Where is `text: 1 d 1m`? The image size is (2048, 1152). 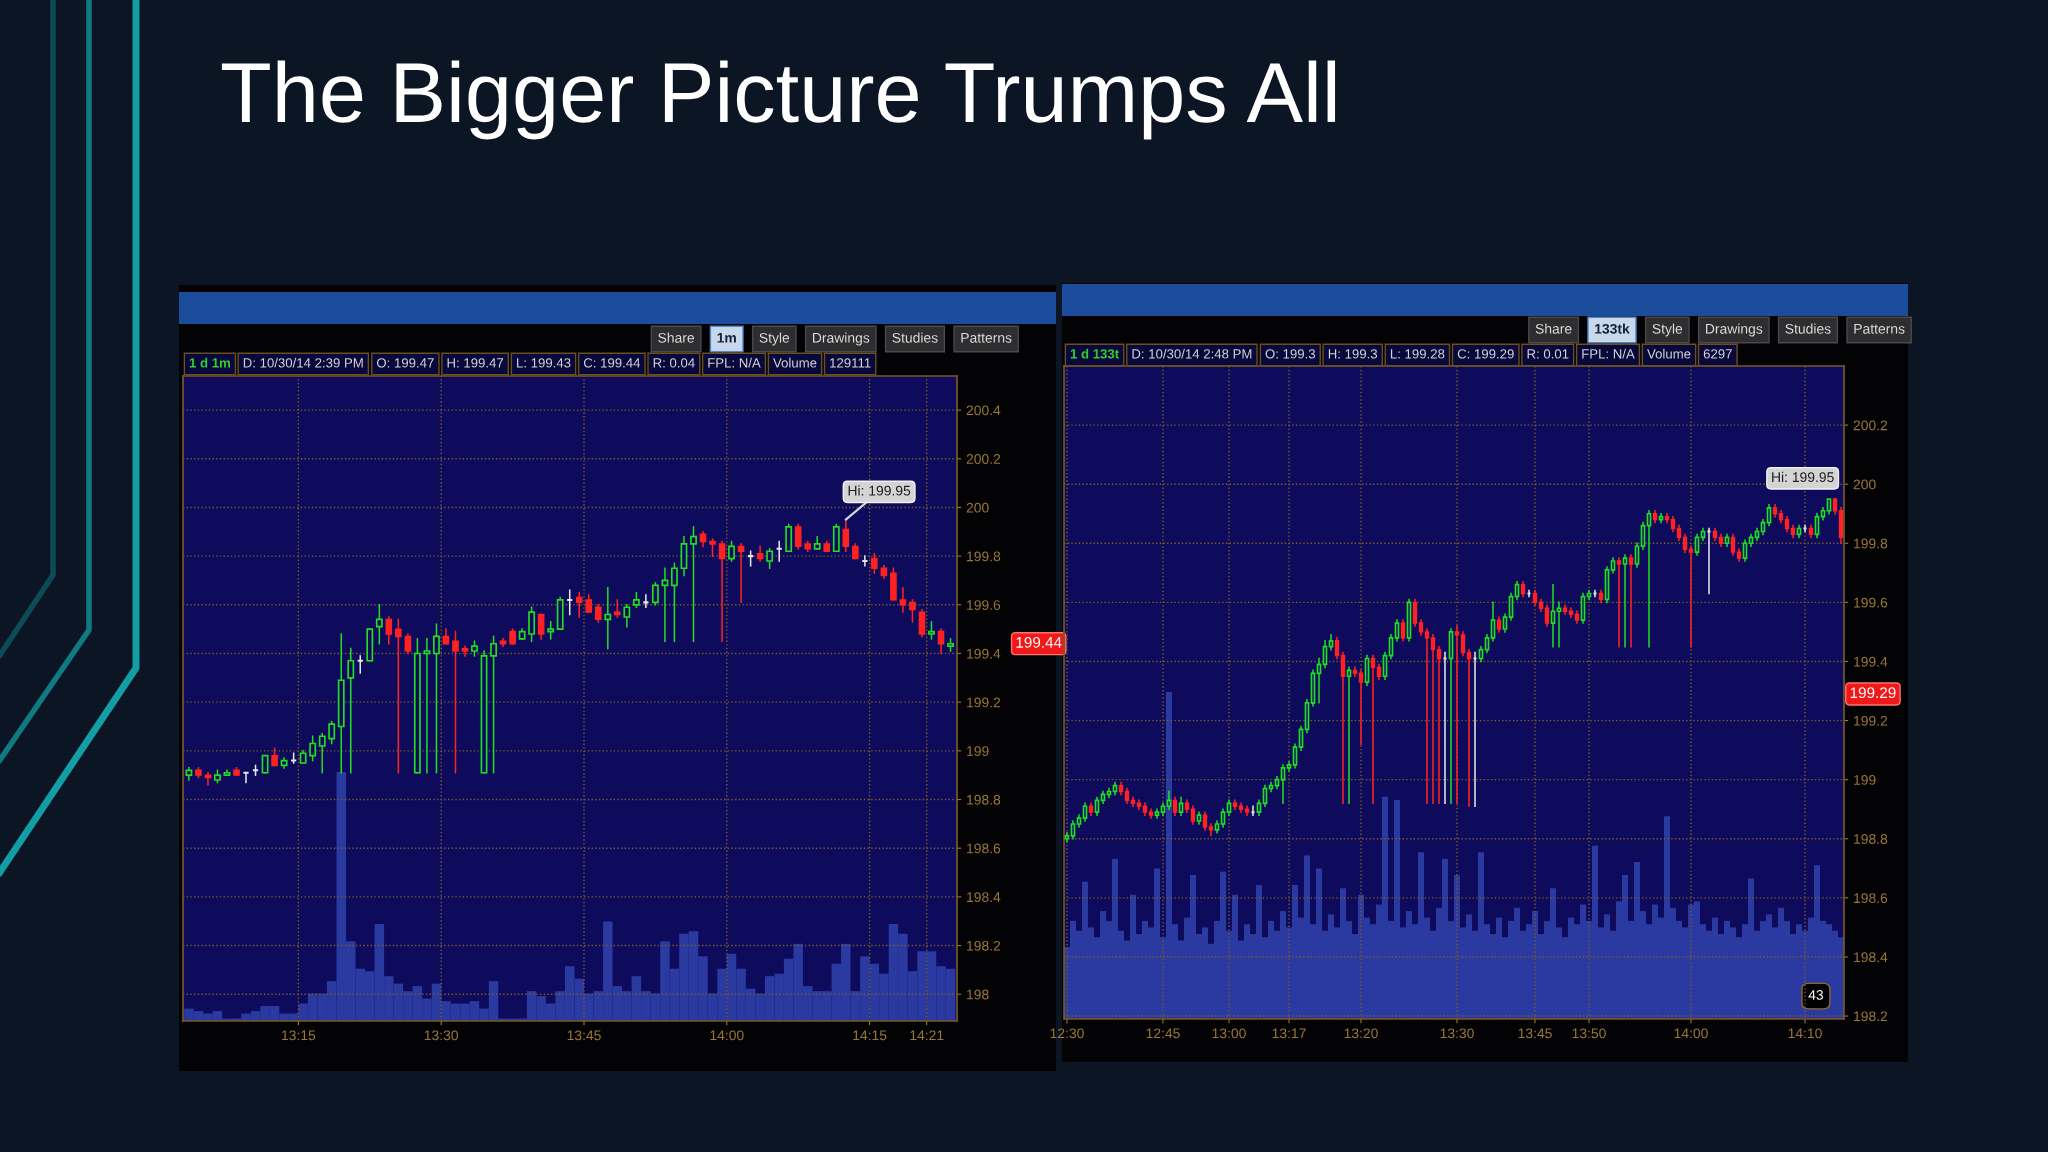 text: 1 d 1m is located at coordinates (209, 362).